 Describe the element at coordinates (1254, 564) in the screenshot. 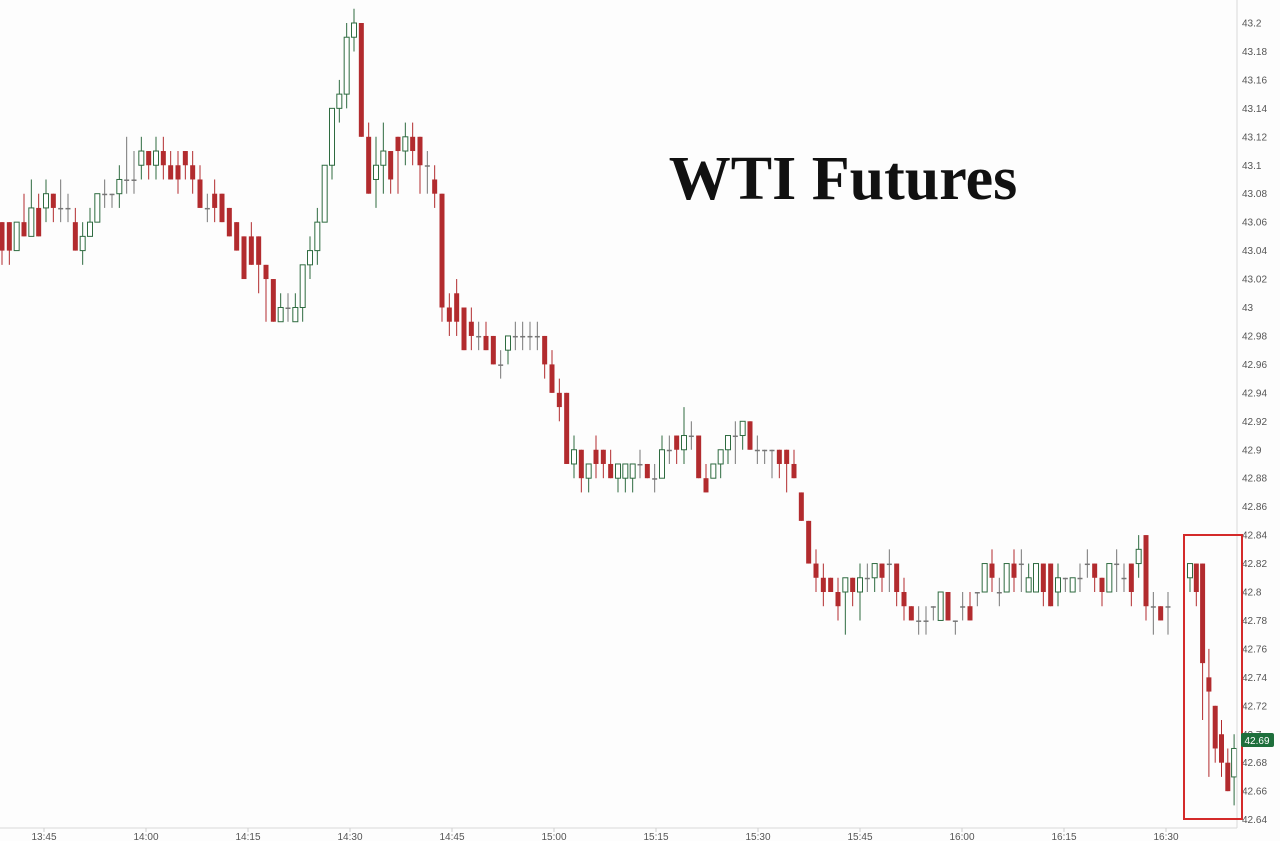

I see `y-tick-label: 42.82` at that location.